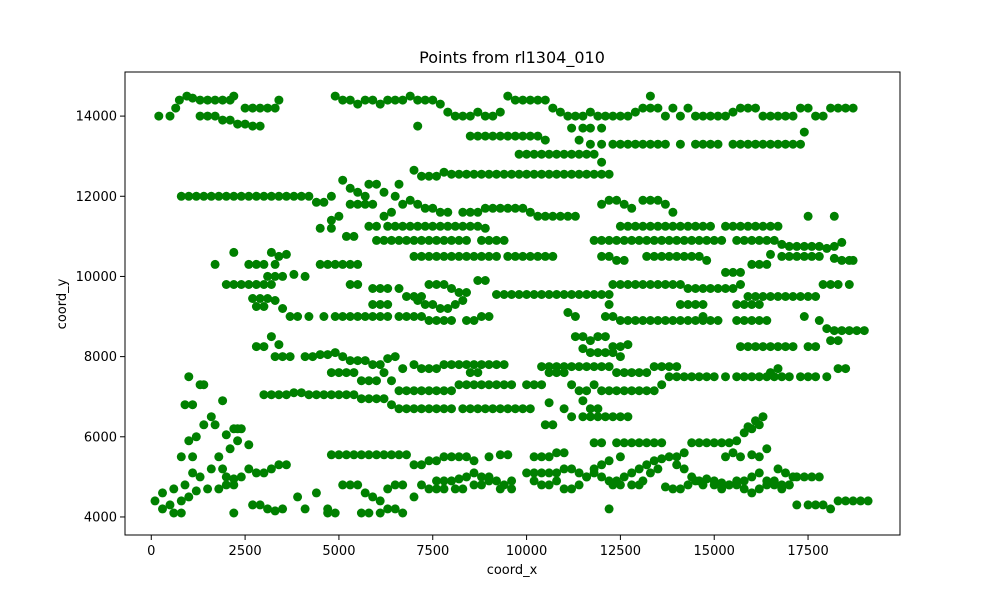 The height and width of the screenshot is (600, 1000). I want to click on y-tick-label: 4000, so click(100, 517).